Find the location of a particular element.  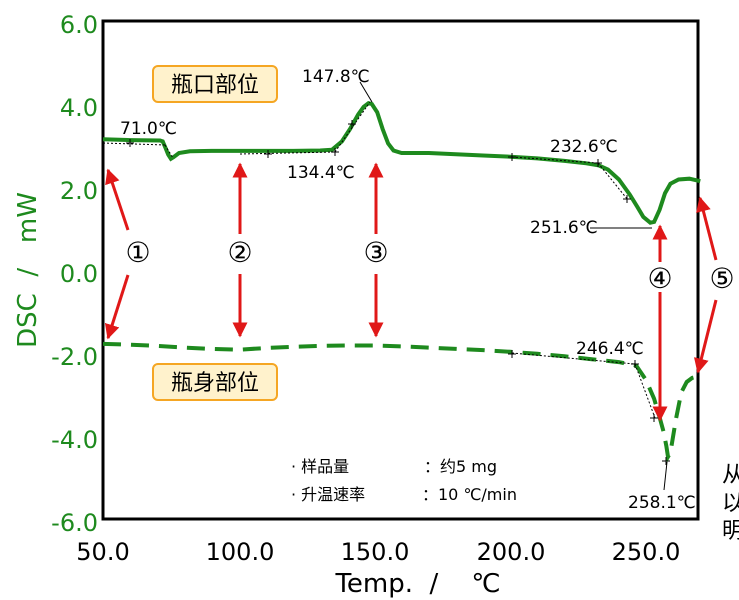

x-tick-label: 250.0 is located at coordinates (646, 552).